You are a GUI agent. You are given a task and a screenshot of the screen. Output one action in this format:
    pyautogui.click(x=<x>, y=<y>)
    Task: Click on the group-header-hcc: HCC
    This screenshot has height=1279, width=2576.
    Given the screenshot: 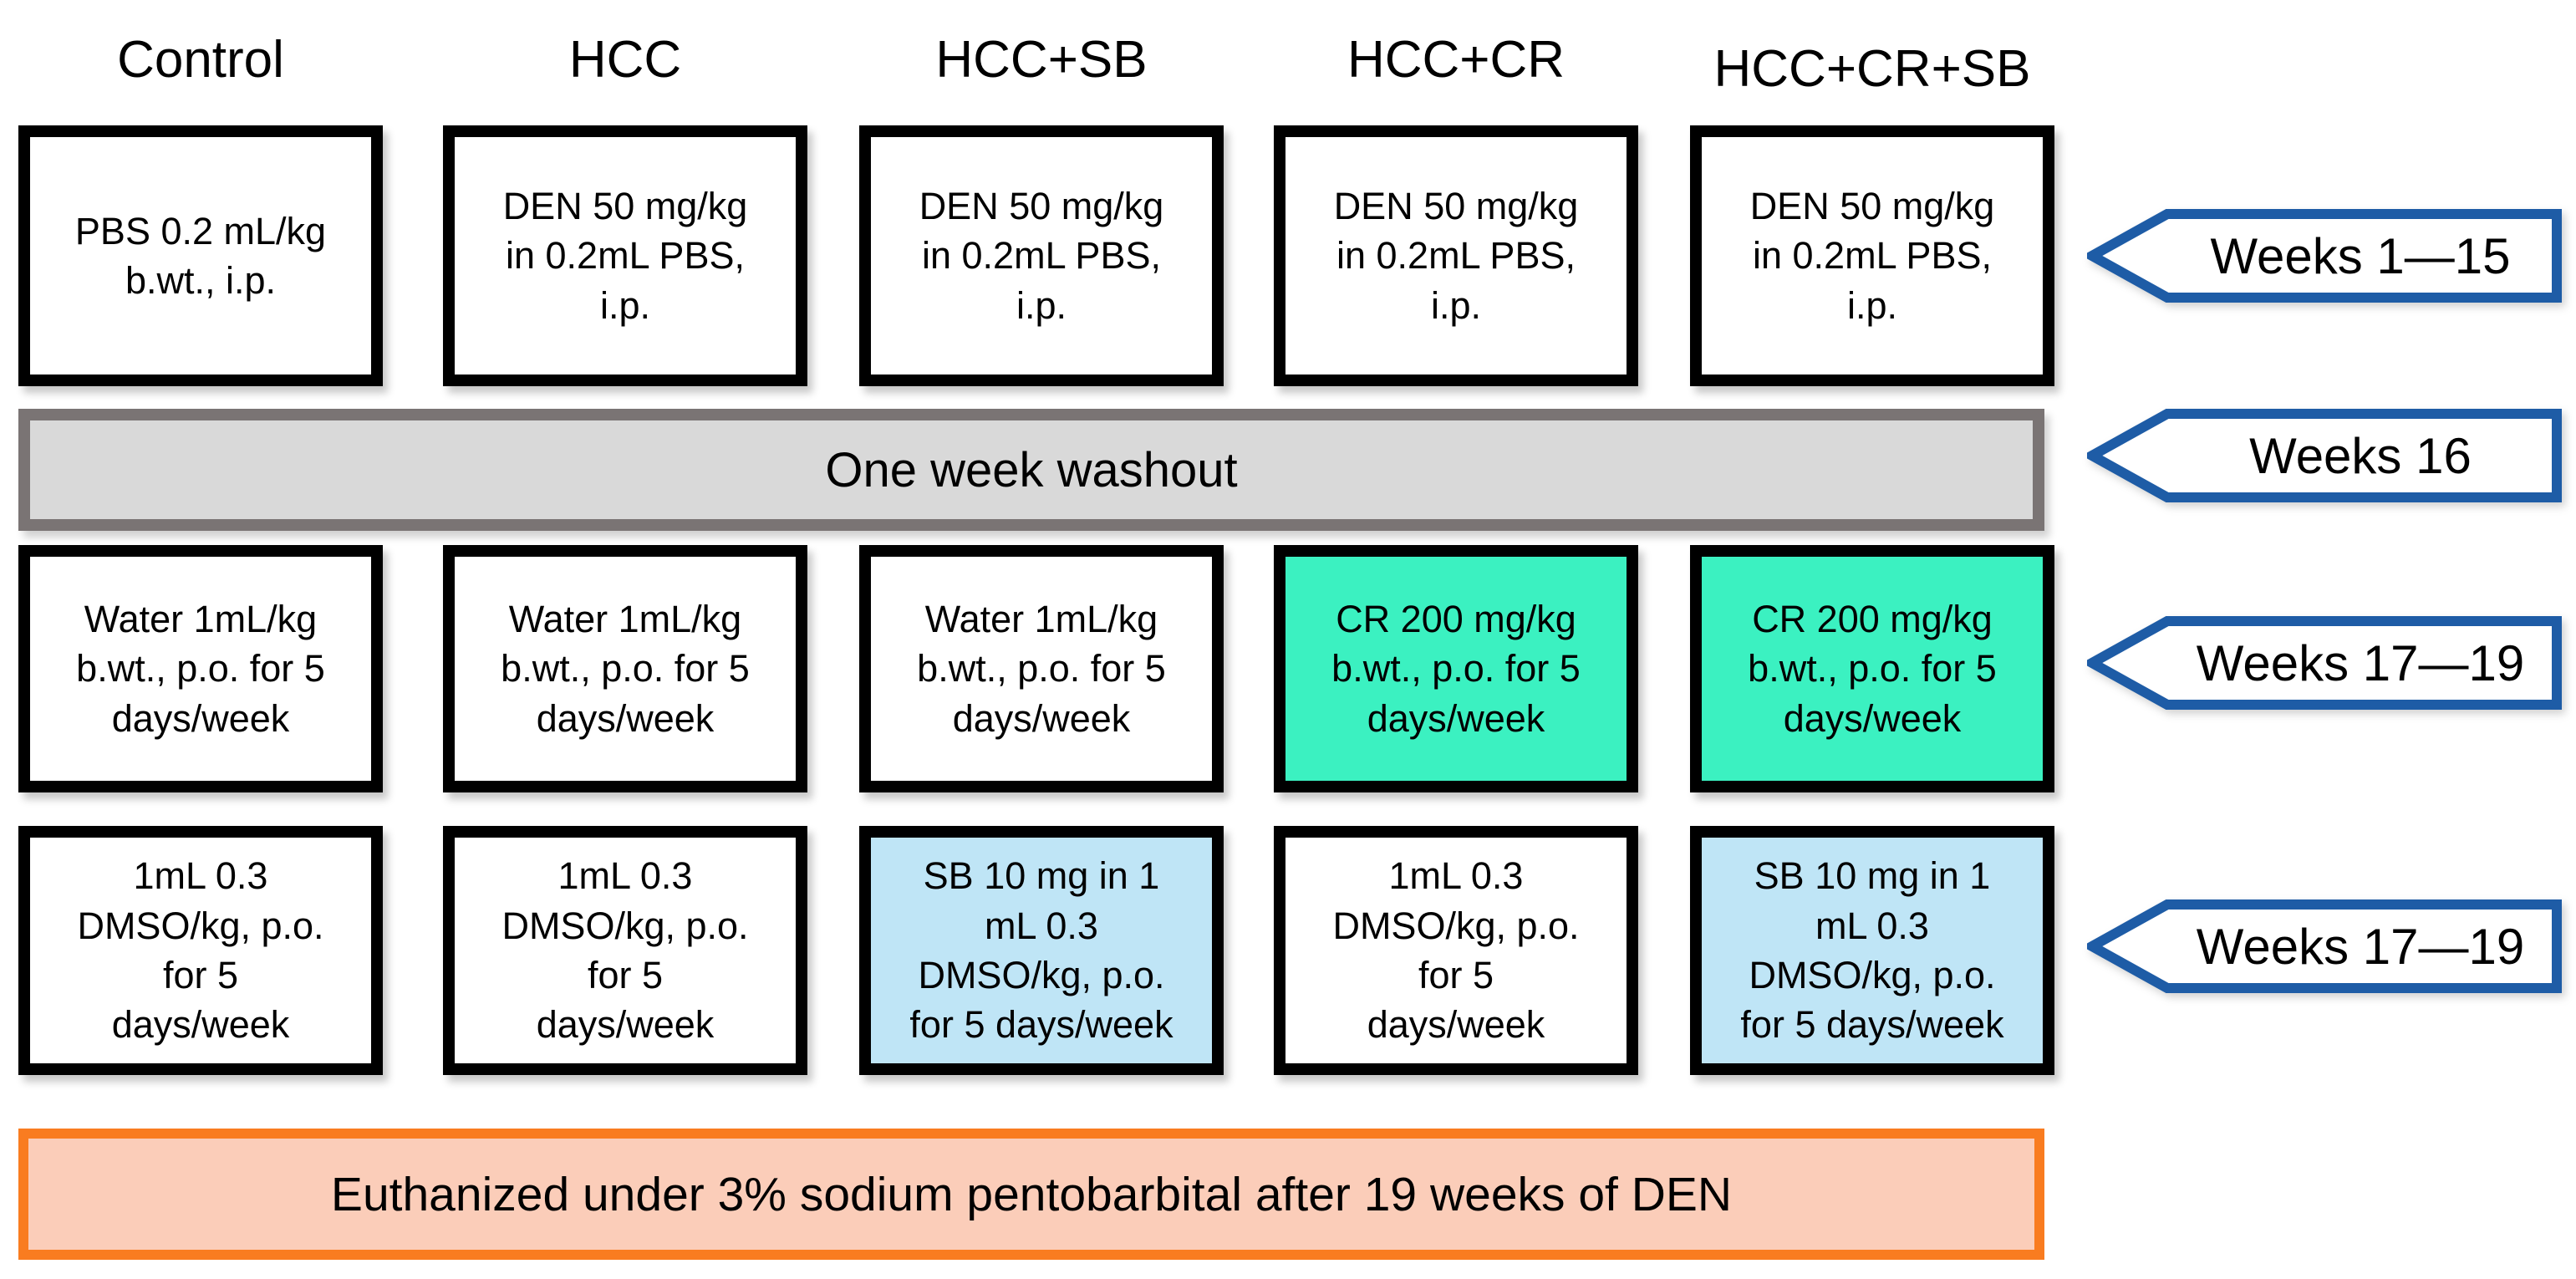 What is the action you would take?
    pyautogui.click(x=625, y=60)
    